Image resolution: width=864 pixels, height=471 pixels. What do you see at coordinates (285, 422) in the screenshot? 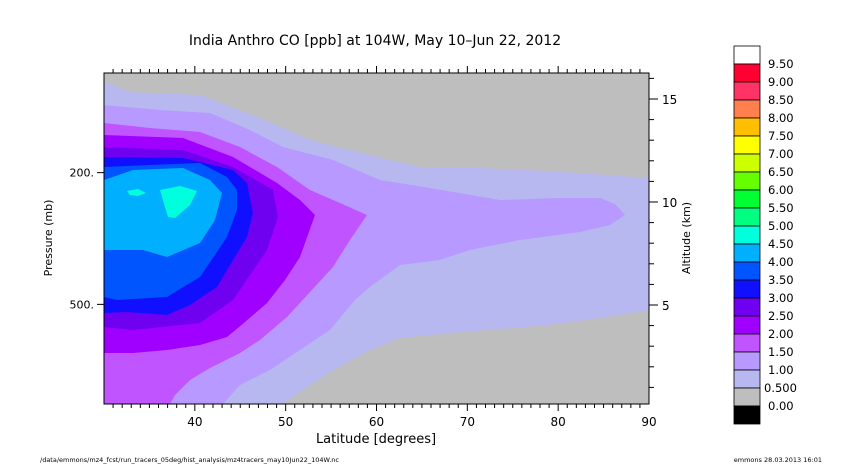
I see `x-tick-label: 50` at bounding box center [285, 422].